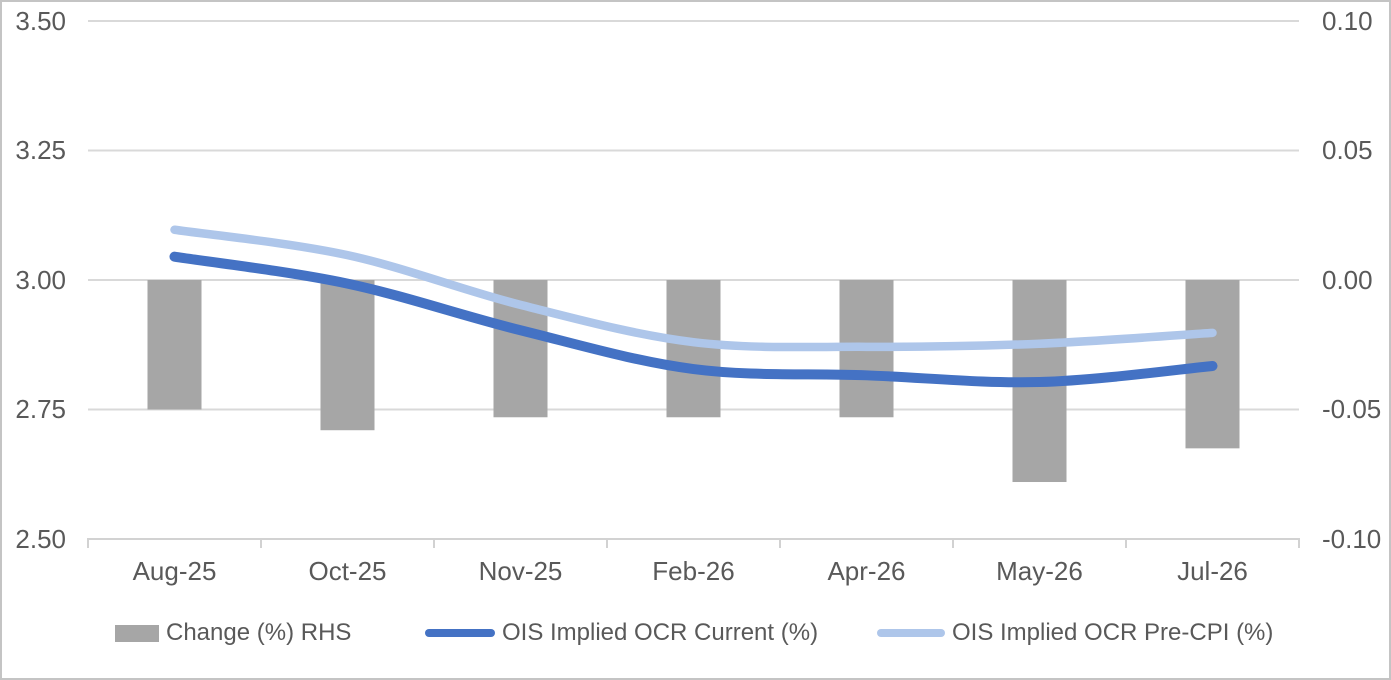  Describe the element at coordinates (40, 21) in the screenshot. I see `left-axis-tick-label: 3.50` at that location.